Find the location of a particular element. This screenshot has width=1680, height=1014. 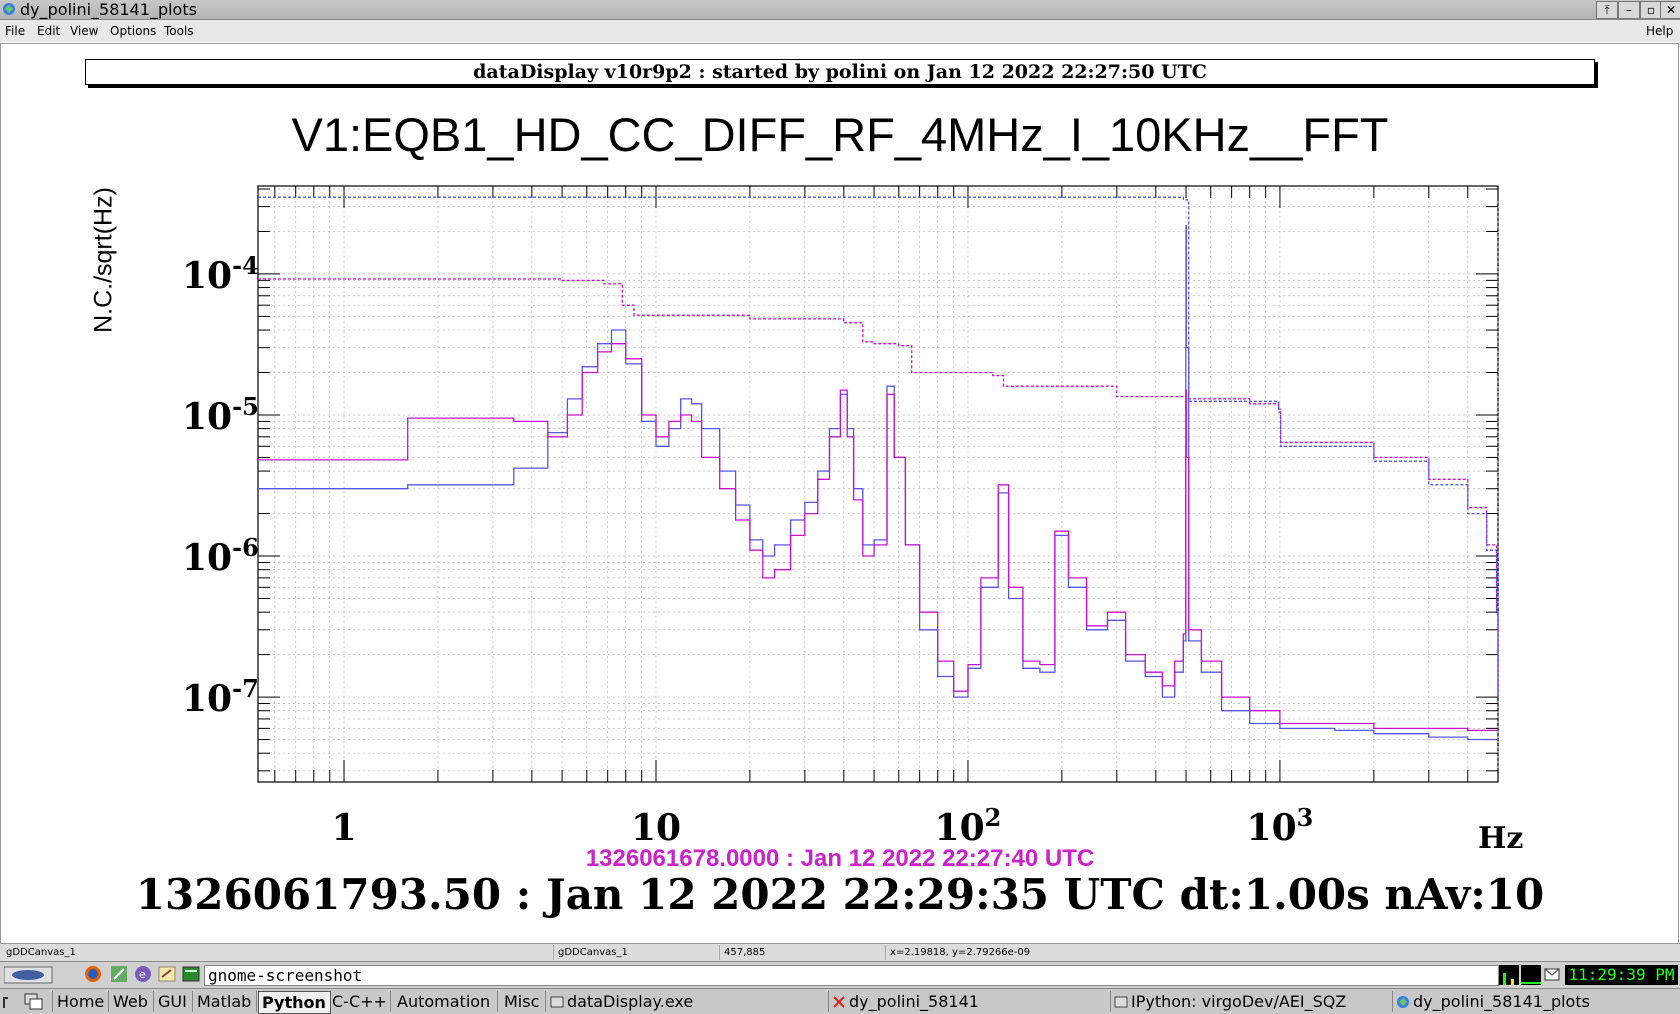

xfce-icon is located at coordinates (29, 975).